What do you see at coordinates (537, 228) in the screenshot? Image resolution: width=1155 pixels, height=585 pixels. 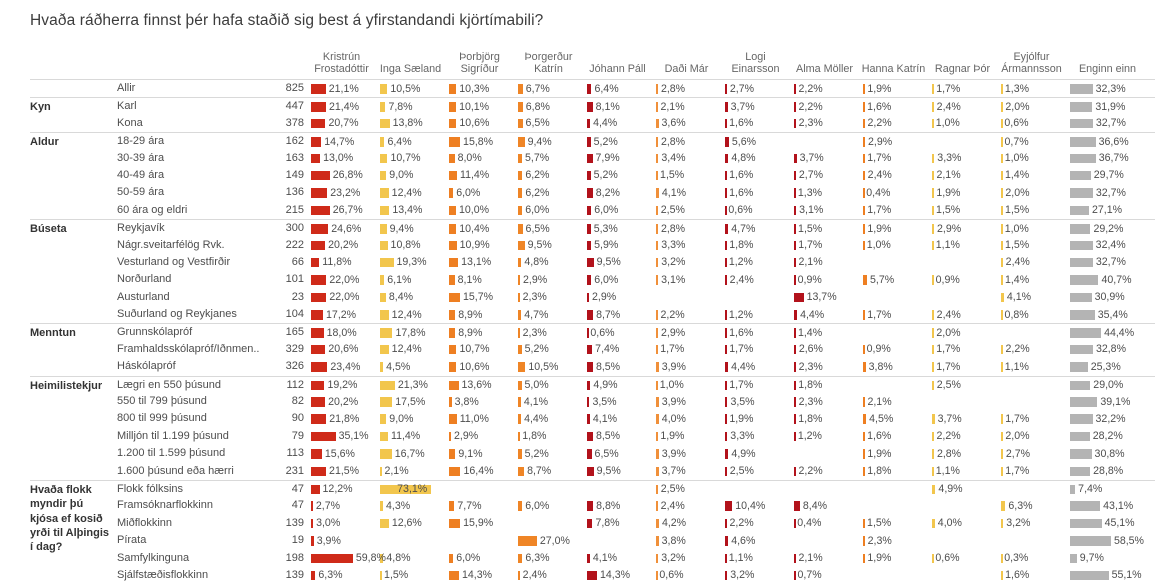 I see `value-label: 6,5%` at bounding box center [537, 228].